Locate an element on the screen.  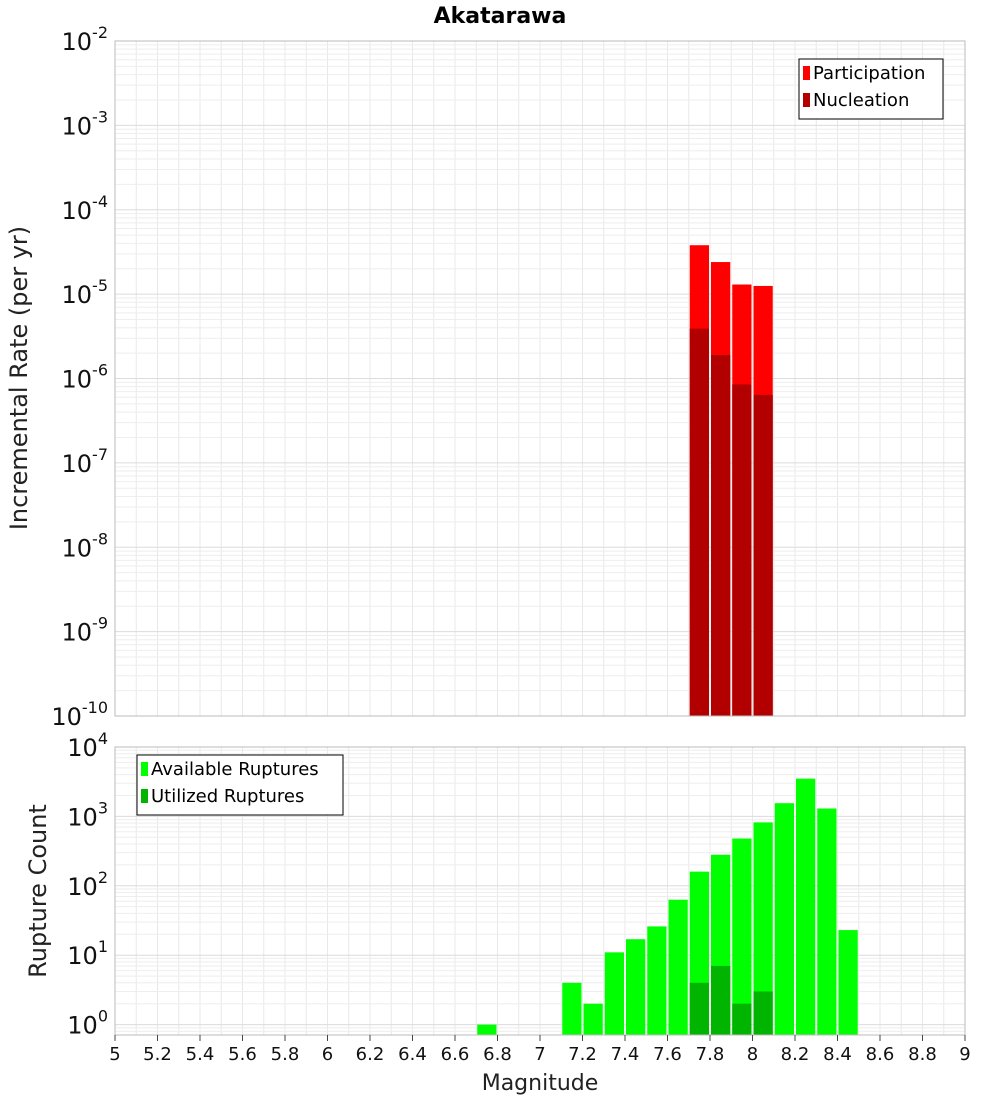
x-tick-label: 7.6 is located at coordinates (667, 1054).